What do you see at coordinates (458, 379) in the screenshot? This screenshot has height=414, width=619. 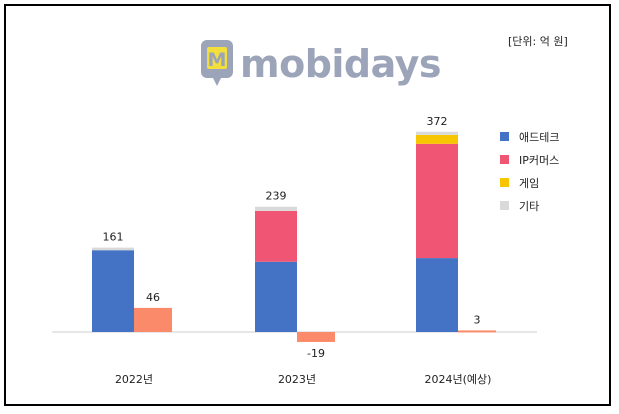 I see `x-tick-label-3: 2024년(예상)` at bounding box center [458, 379].